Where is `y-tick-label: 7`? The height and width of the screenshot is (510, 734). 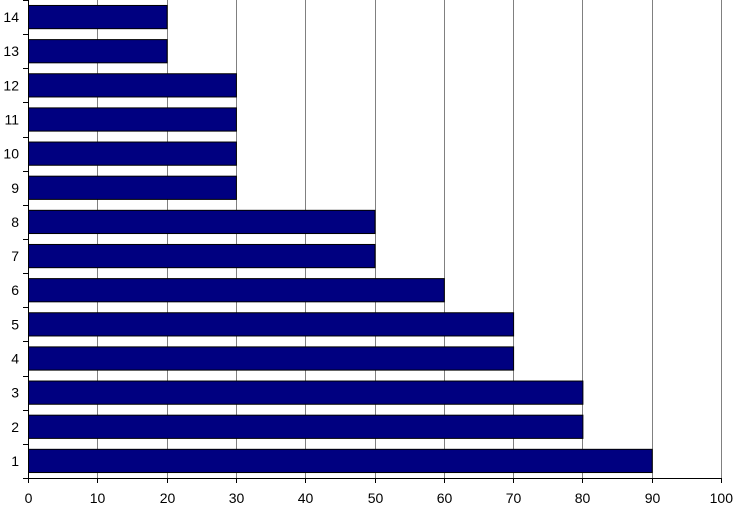
y-tick-label: 7 is located at coordinates (15, 256).